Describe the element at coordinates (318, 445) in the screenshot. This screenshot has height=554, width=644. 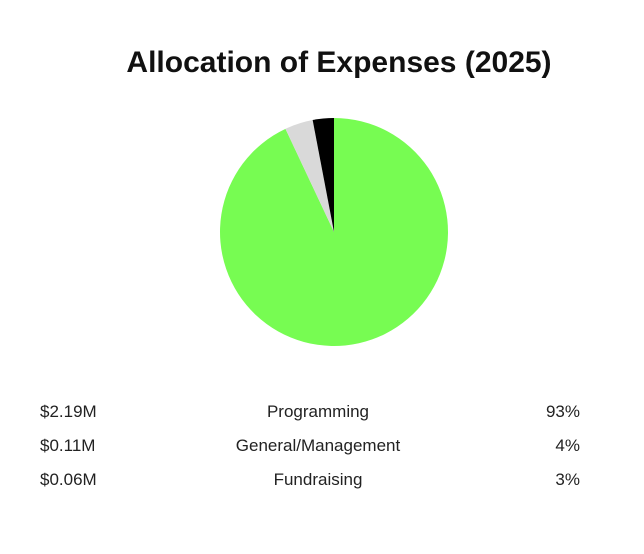
I see `legend-label-general-management: General/Management` at that location.